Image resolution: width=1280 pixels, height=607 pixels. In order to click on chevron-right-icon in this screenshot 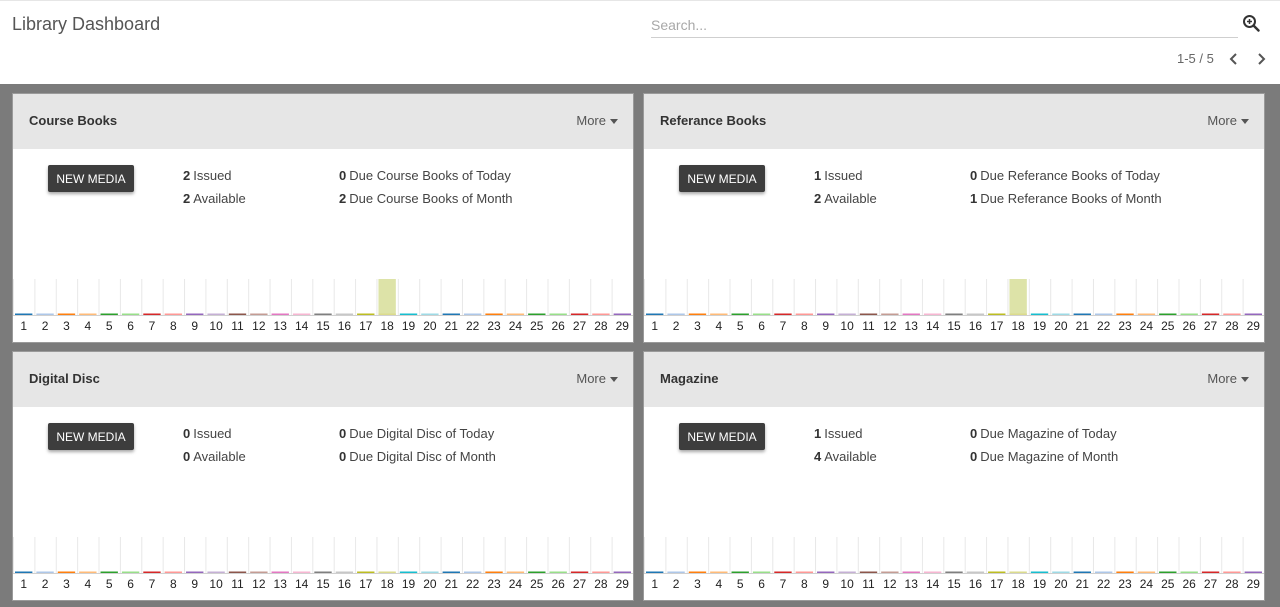, I will do `click(1261, 59)`.